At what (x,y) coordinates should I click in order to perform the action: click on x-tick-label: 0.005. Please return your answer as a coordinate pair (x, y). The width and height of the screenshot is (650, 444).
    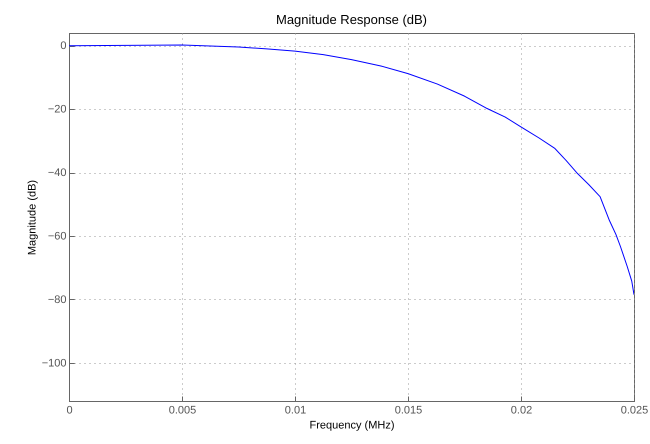
    Looking at the image, I should click on (182, 410).